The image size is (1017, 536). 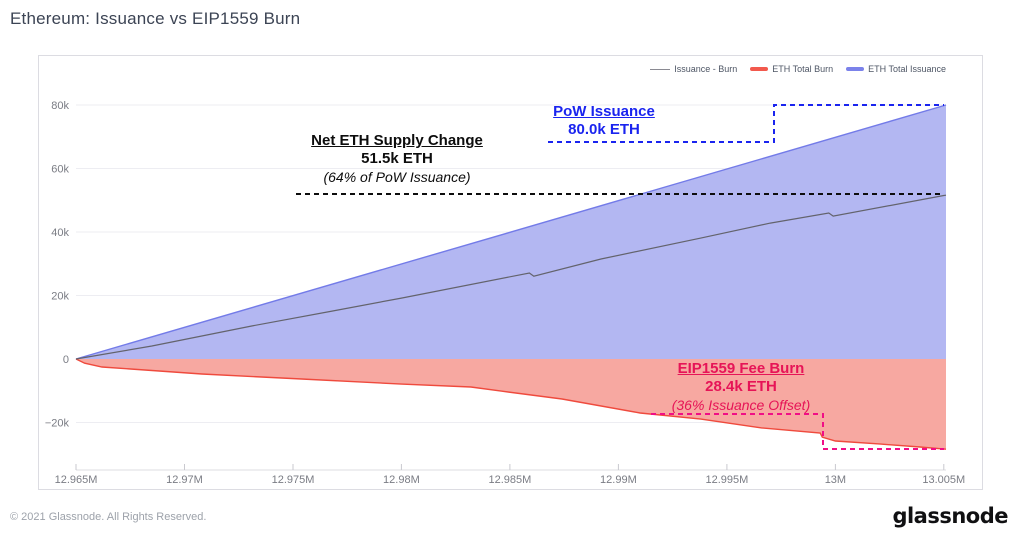 What do you see at coordinates (726, 480) in the screenshot?
I see `x-tick-label: 12.995M` at bounding box center [726, 480].